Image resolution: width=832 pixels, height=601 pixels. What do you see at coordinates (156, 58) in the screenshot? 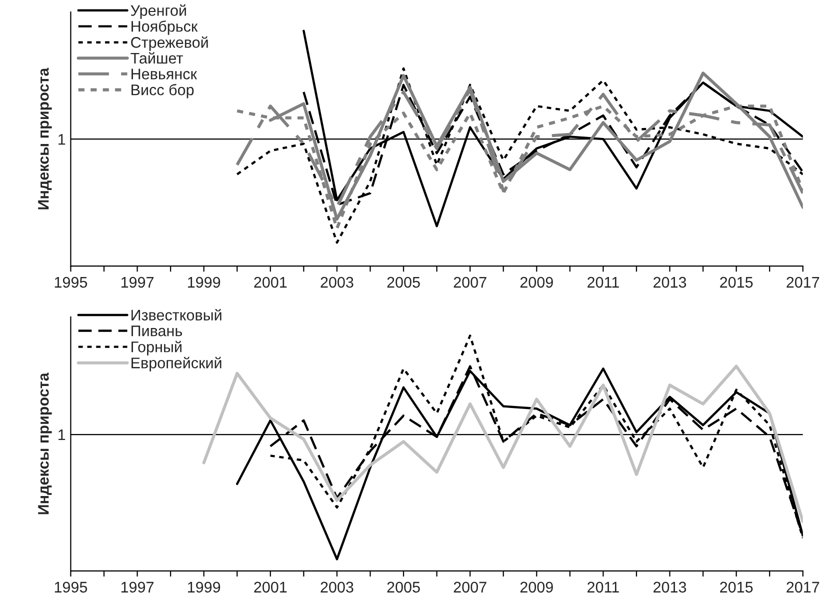
I see `legend-label: Тайшет` at bounding box center [156, 58].